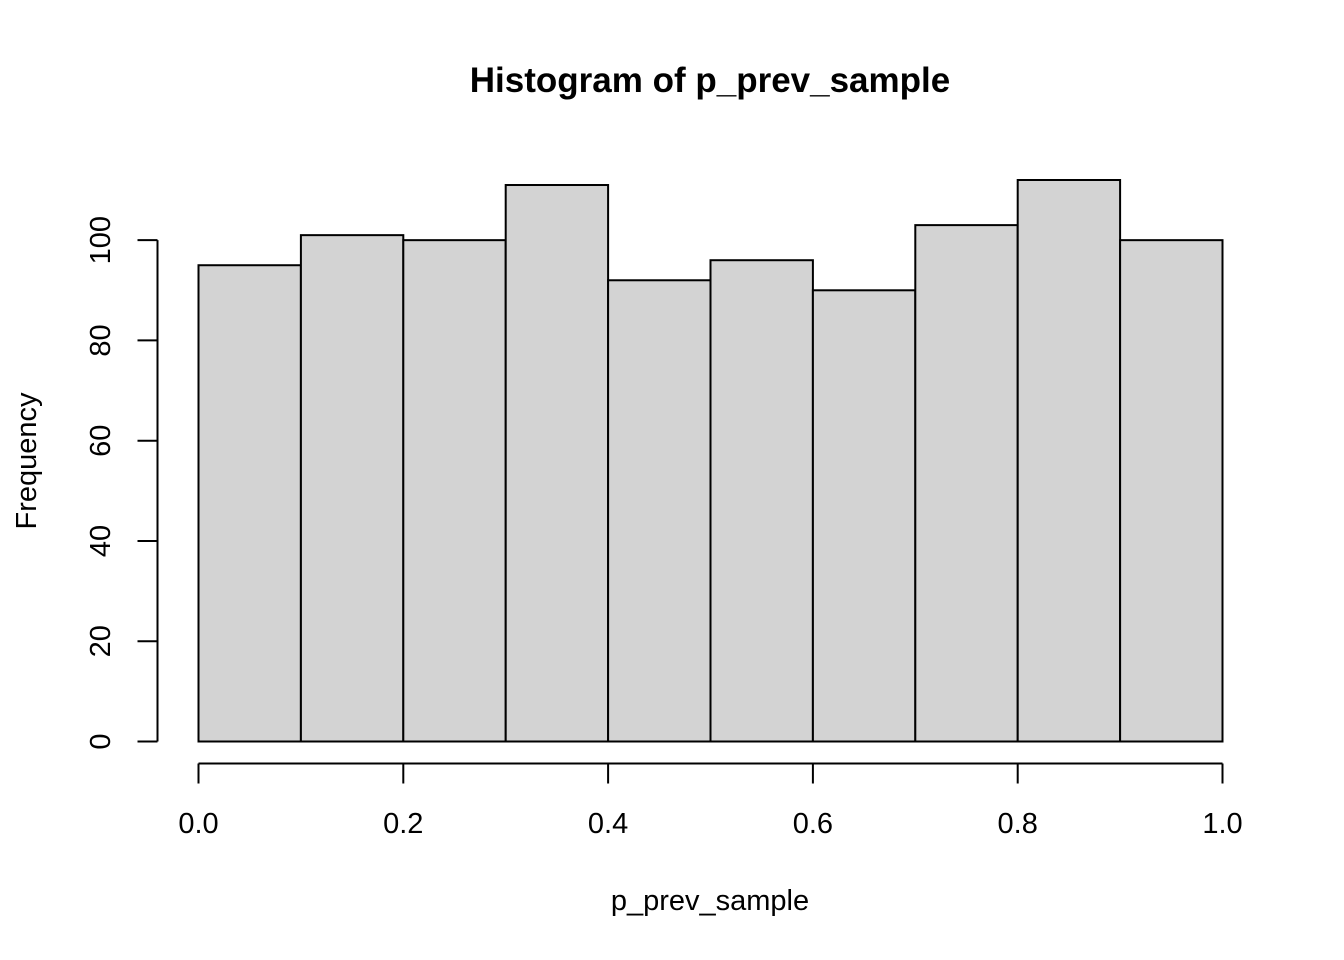 Image resolution: width=1344 pixels, height=960 pixels. I want to click on x-tick-label: 0.4, so click(608, 824).